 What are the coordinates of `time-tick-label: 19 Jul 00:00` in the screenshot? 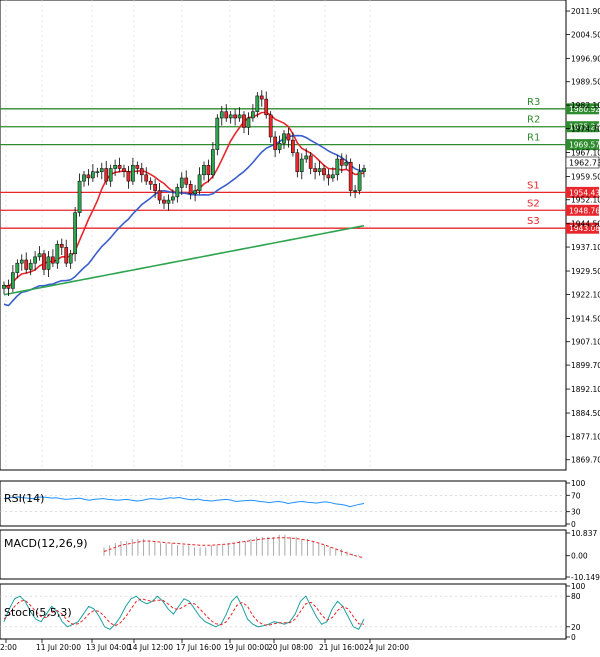 It's located at (246, 647).